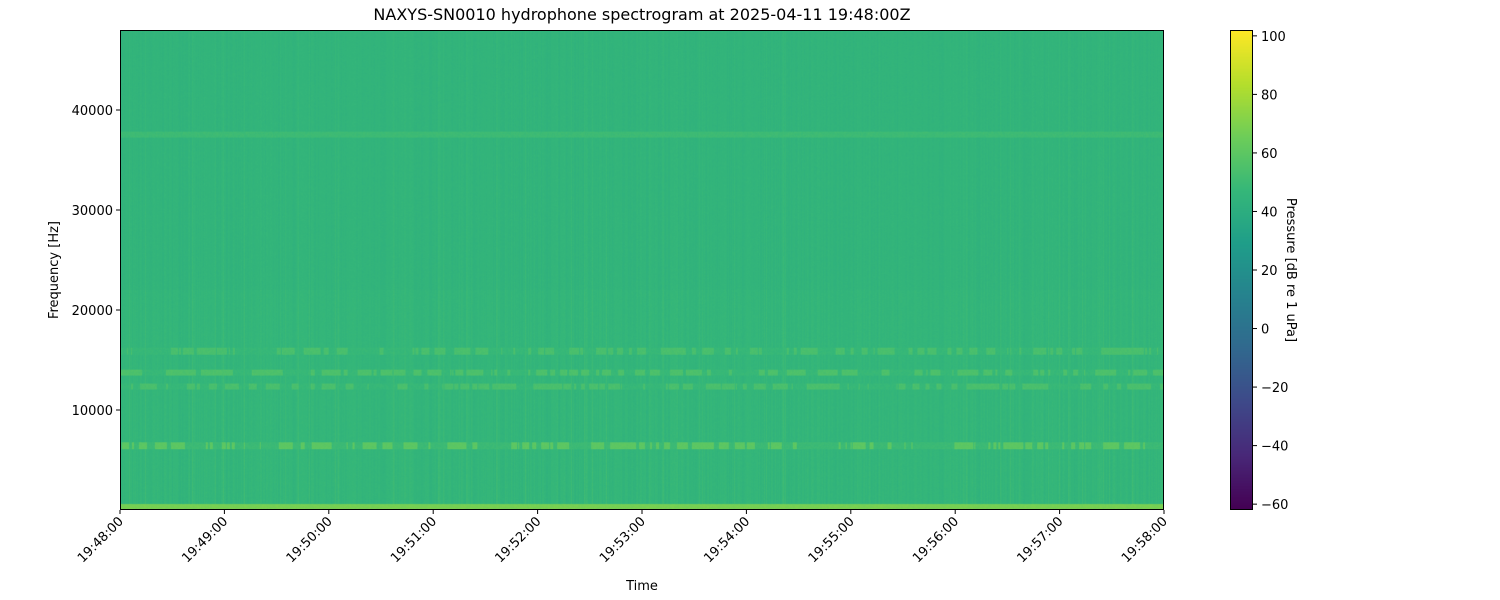 The width and height of the screenshot is (1500, 600). I want to click on colorbar-tick: −40, so click(1270, 447).